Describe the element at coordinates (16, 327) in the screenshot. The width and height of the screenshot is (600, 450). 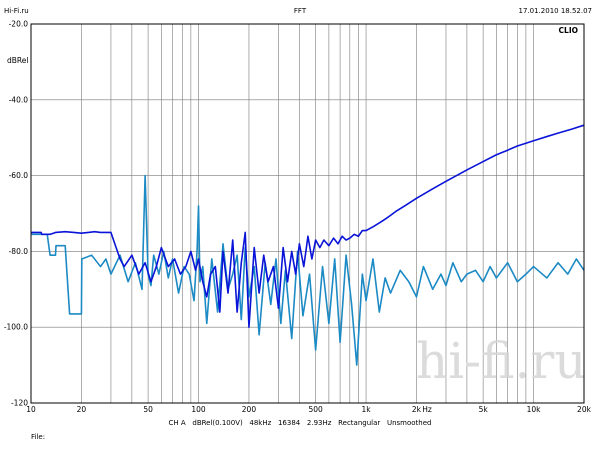
I see `y-tick-label: -100.0` at that location.